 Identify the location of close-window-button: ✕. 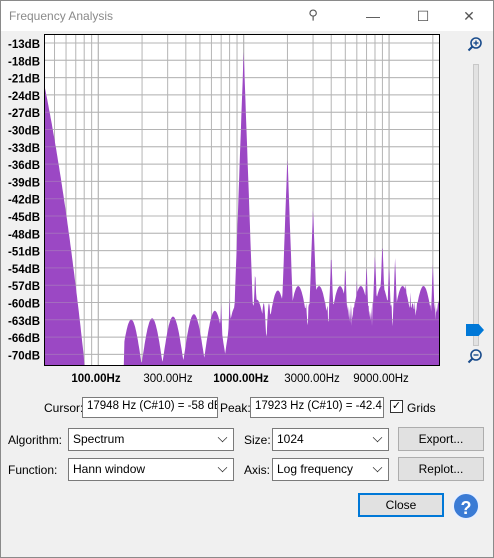
(469, 16).